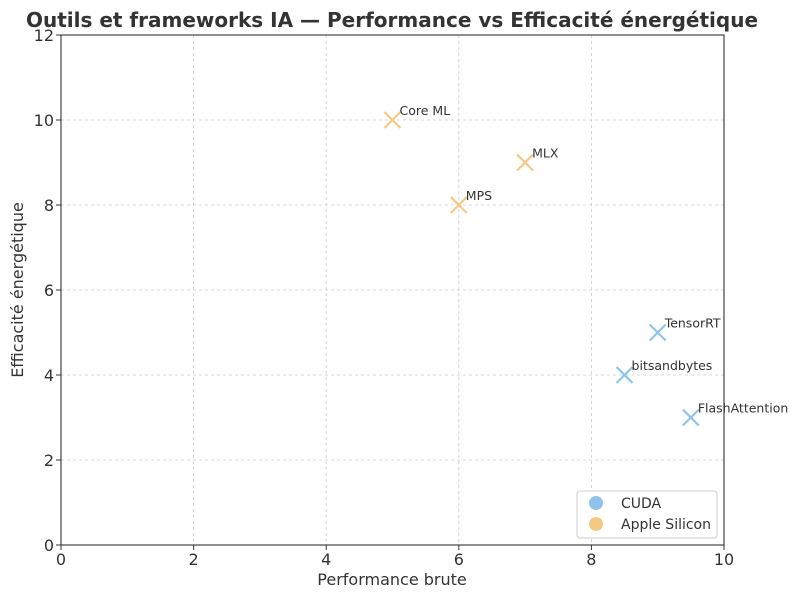  I want to click on legend: CUDA Apple Silicon, so click(647, 514).